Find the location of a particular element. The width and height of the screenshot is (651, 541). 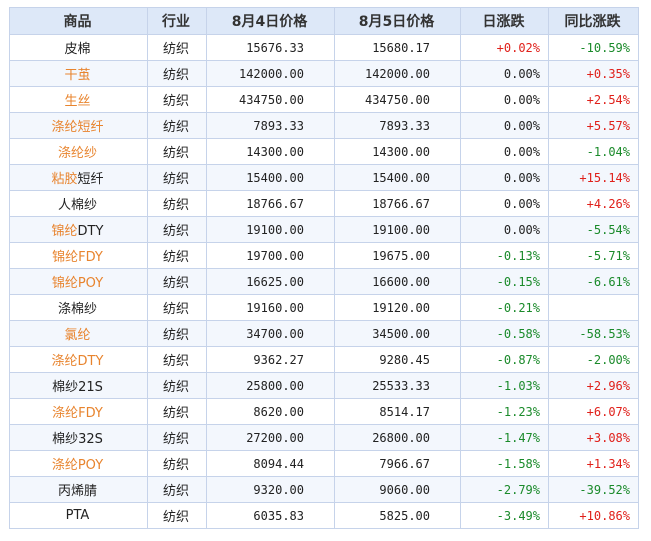

commodity-name-text: PTA is located at coordinates (77, 515).